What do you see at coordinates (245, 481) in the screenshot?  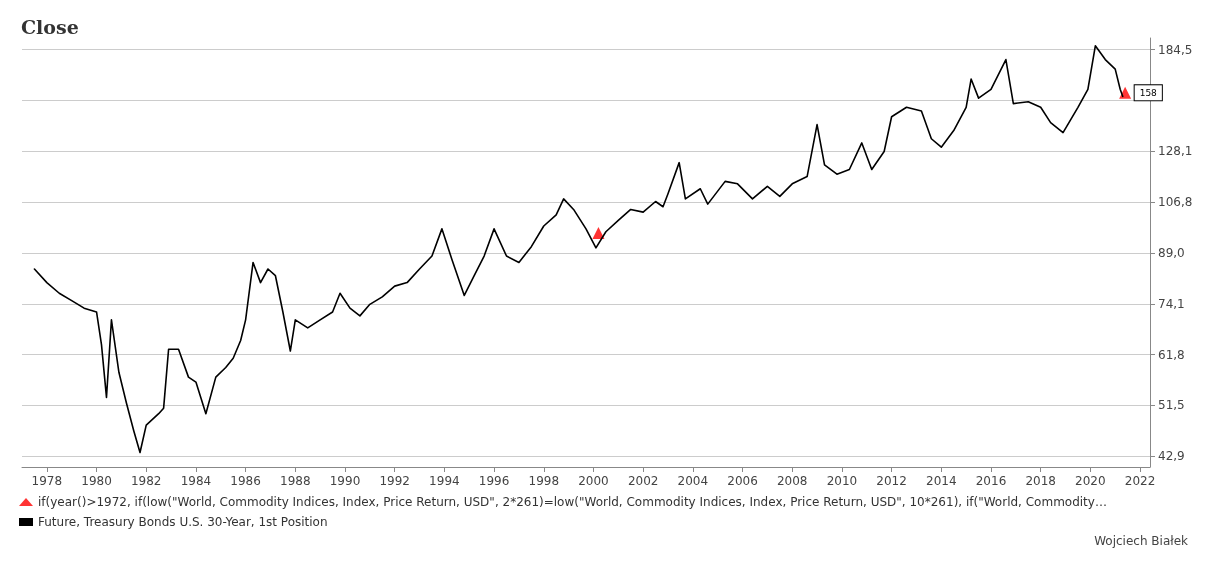 I see `x-tick-label: 1986` at bounding box center [245, 481].